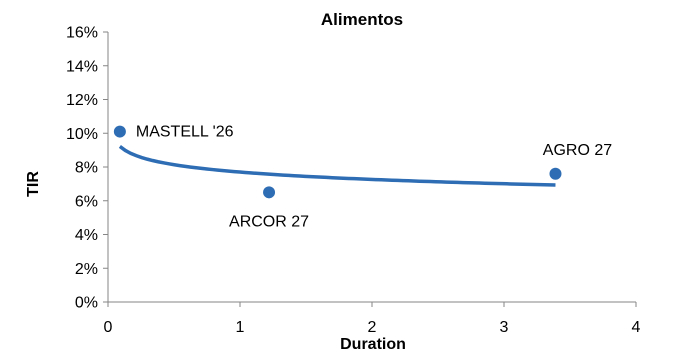 Image resolution: width=677 pixels, height=352 pixels. What do you see at coordinates (337, 166) in the screenshot?
I see `trendline` at bounding box center [337, 166].